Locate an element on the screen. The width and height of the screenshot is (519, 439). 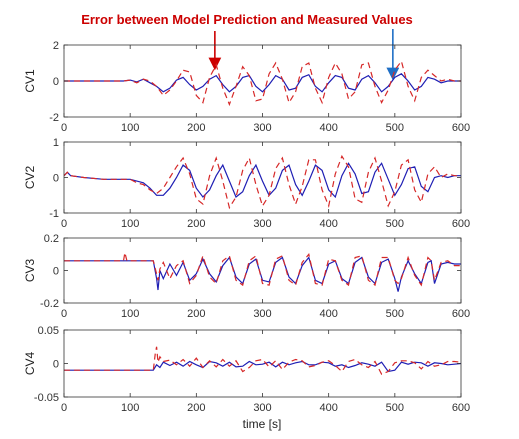
cv3-series-solid-line is located at coordinates (262, 274).